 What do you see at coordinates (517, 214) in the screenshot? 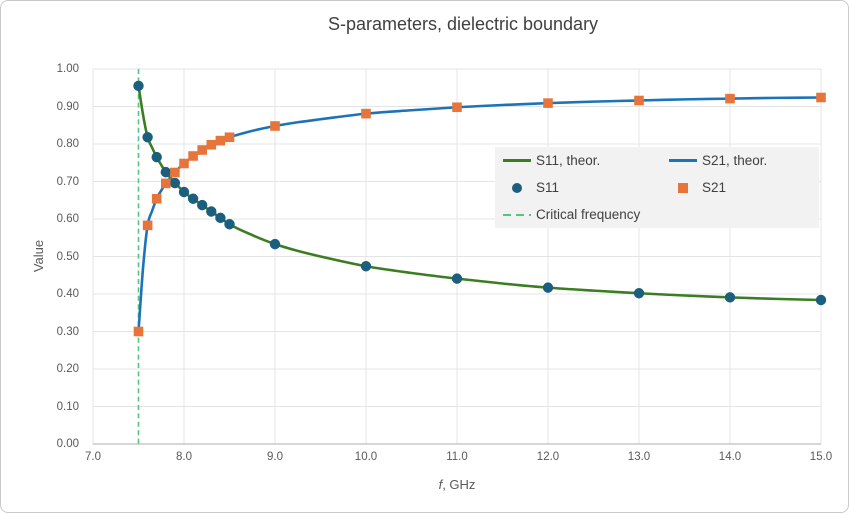
I see `critical-frequency-dash-swatch` at bounding box center [517, 214].